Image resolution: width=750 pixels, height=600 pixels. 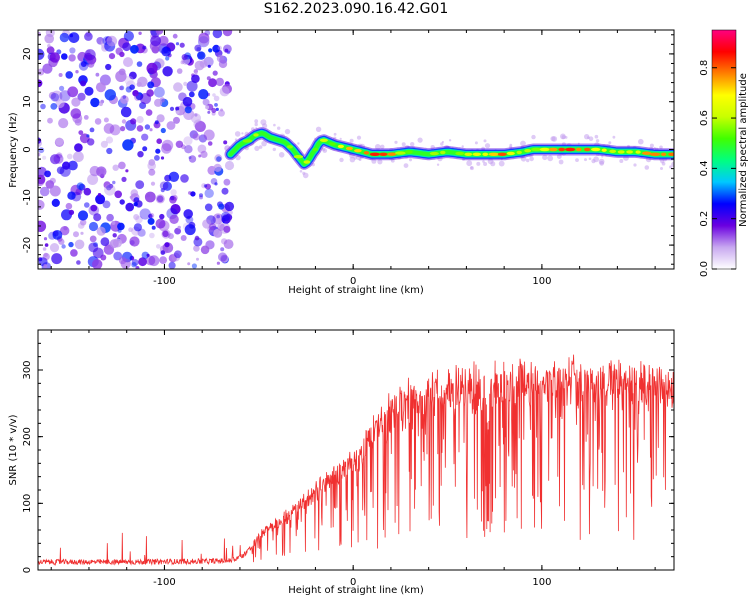 I want to click on colorbar-ticks: 0.0 0.2 0.4 0.6 0.8, so click(x=717, y=168).